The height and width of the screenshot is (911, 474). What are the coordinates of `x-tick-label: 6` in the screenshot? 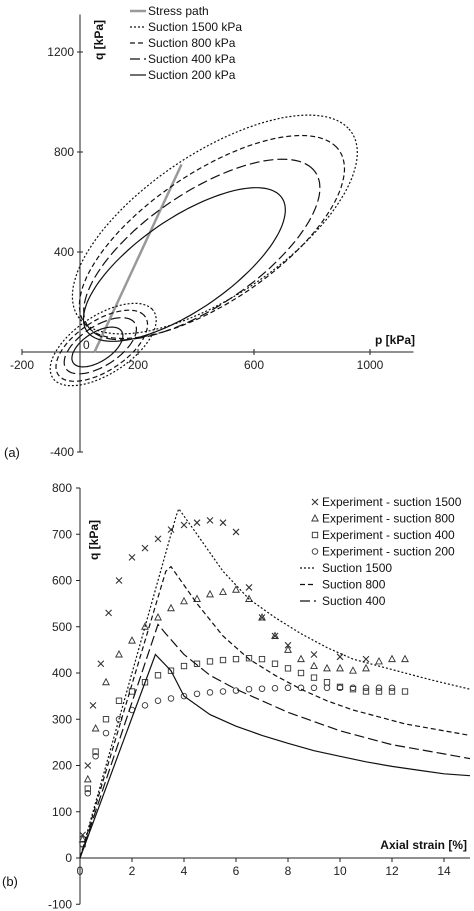 It's located at (236, 871).